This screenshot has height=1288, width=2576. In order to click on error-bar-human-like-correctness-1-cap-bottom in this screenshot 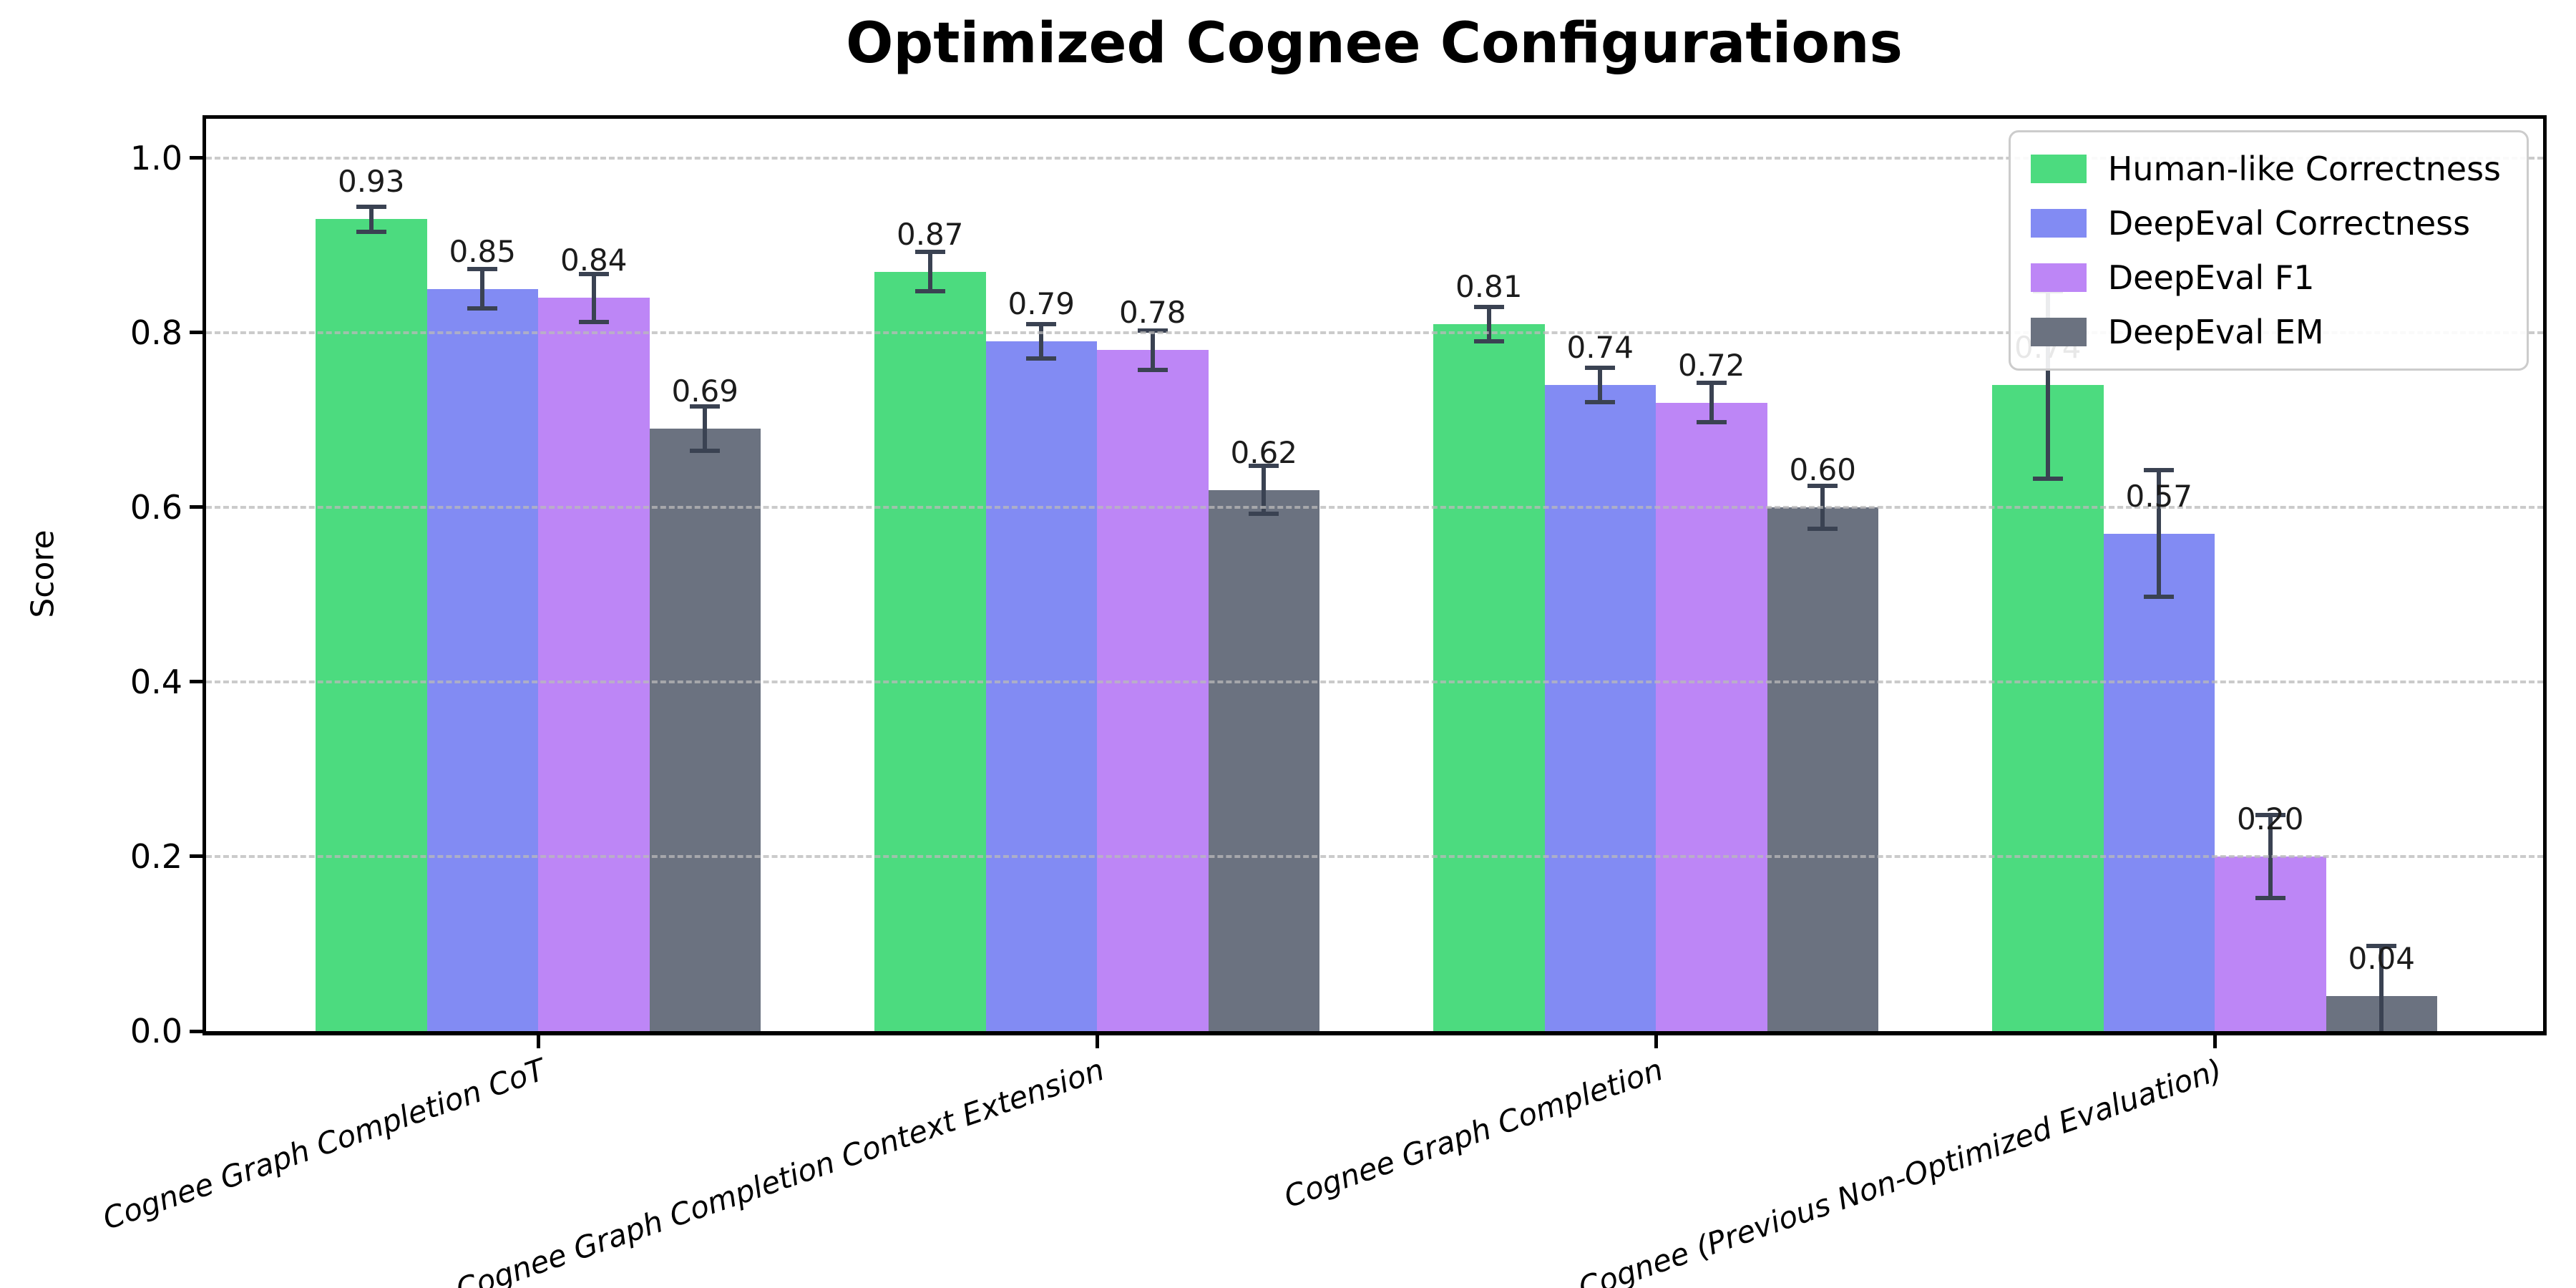, I will do `click(929, 291)`.